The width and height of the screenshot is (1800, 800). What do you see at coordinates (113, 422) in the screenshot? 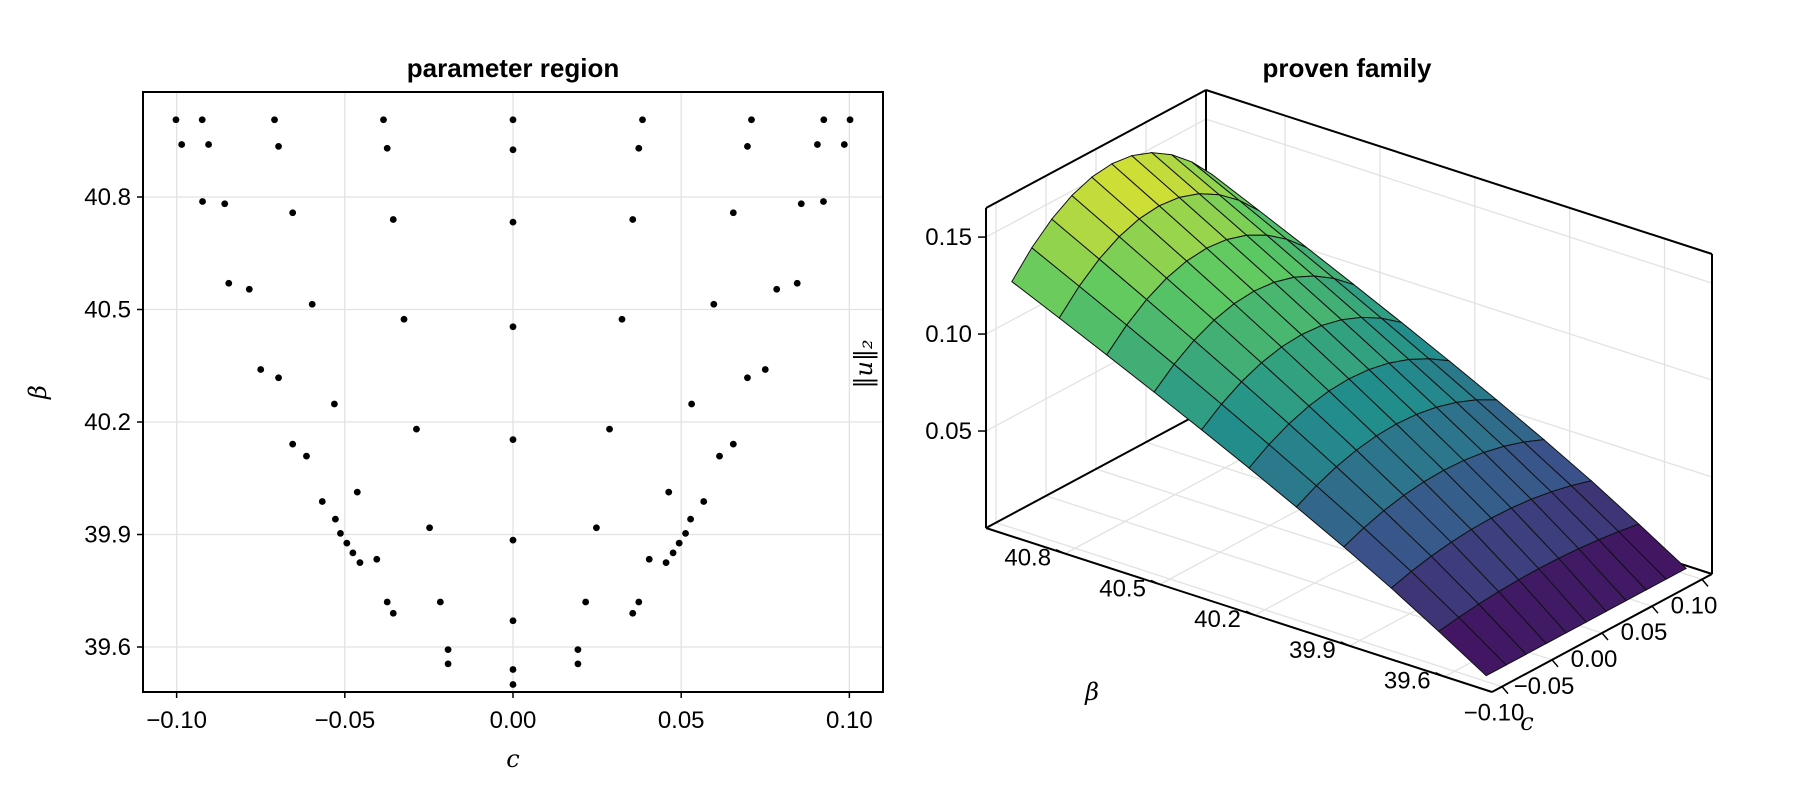
I see `y-tick-labels: 39.6 39.9 40.2 40.5 40.8` at bounding box center [113, 422].